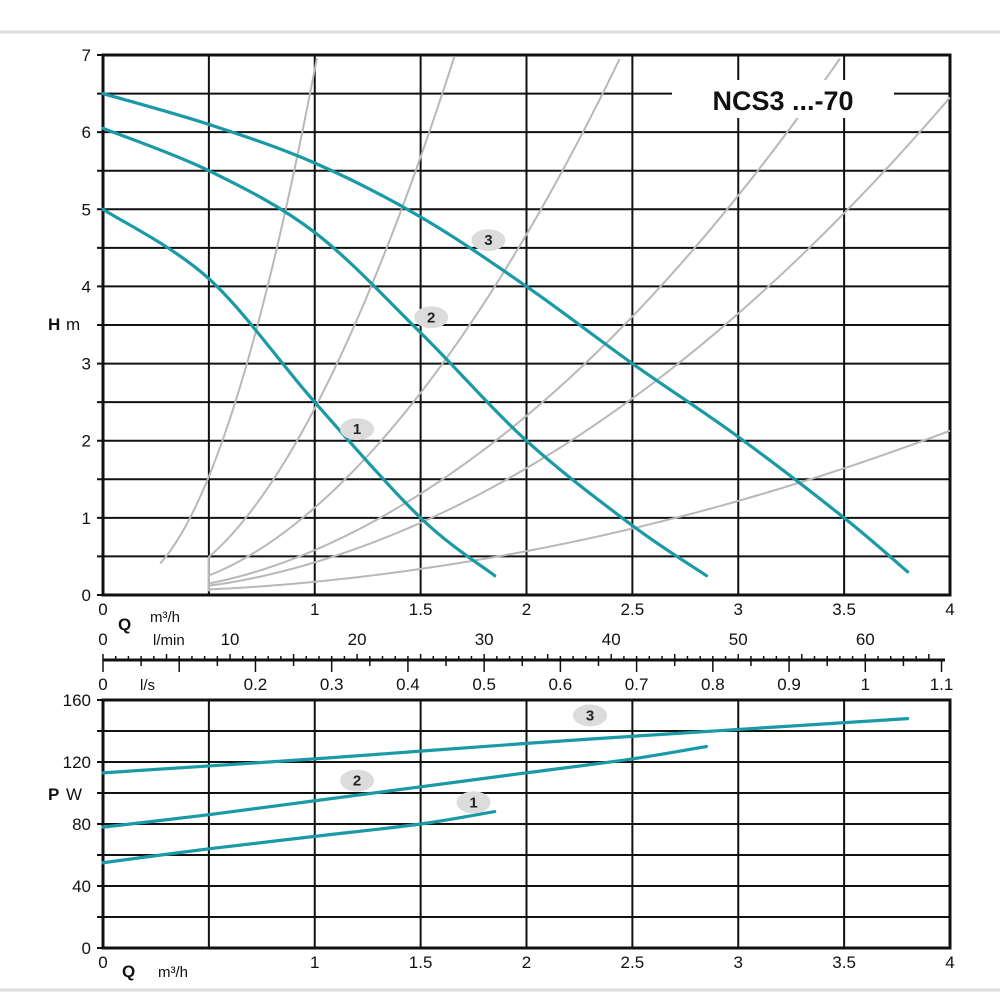  I want to click on title-background, so click(783, 99).